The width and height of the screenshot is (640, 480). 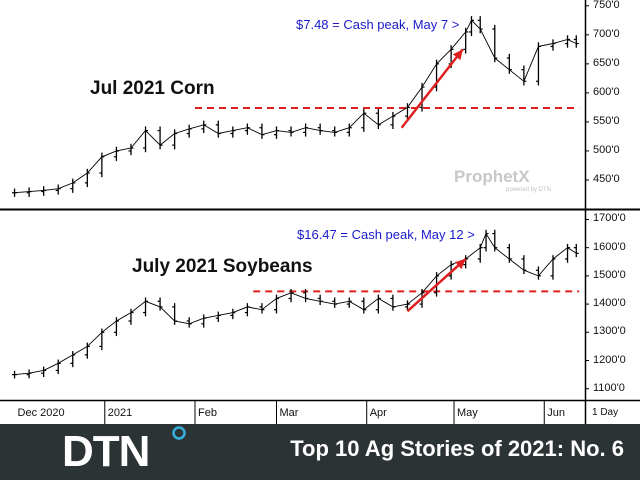 I want to click on corn-y-tick-label: 600'0, so click(x=606, y=91).